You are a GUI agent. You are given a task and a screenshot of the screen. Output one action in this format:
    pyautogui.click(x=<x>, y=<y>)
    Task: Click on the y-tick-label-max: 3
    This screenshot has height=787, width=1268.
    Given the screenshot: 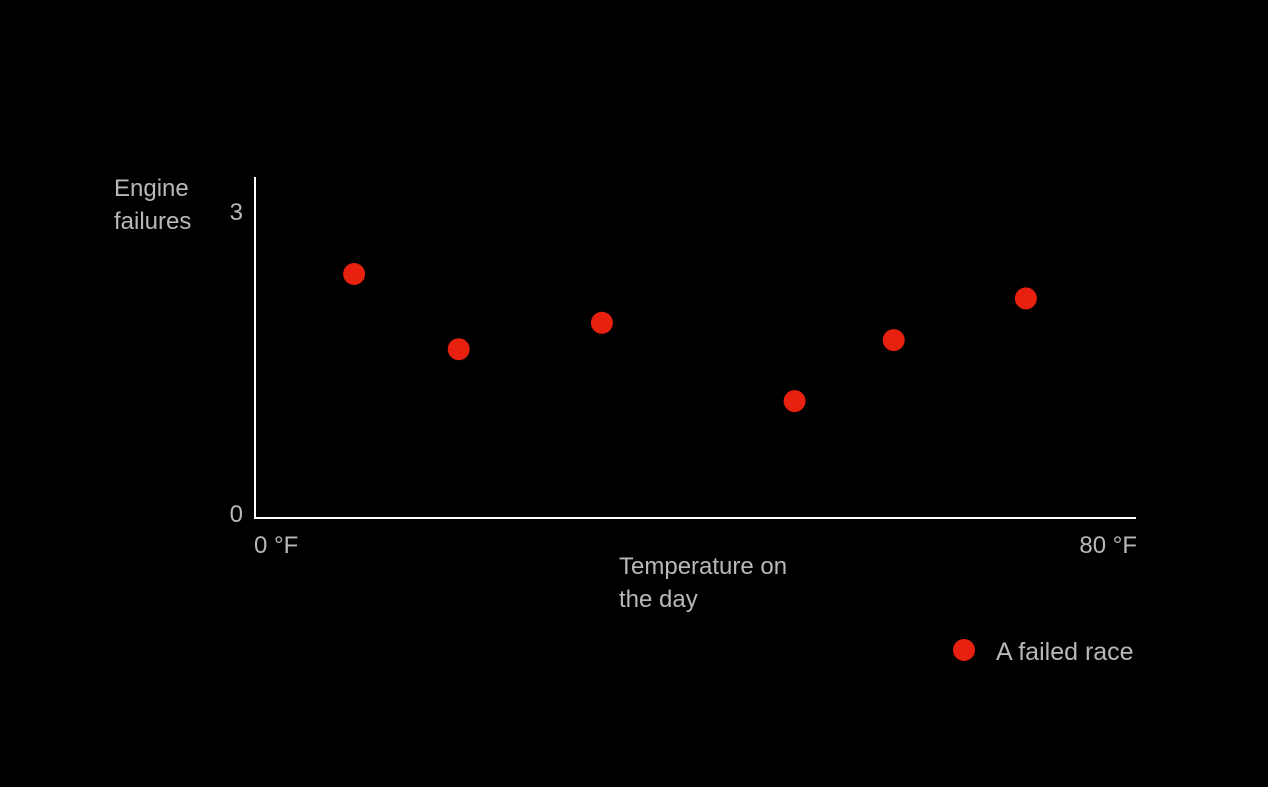 What is the action you would take?
    pyautogui.click(x=236, y=212)
    